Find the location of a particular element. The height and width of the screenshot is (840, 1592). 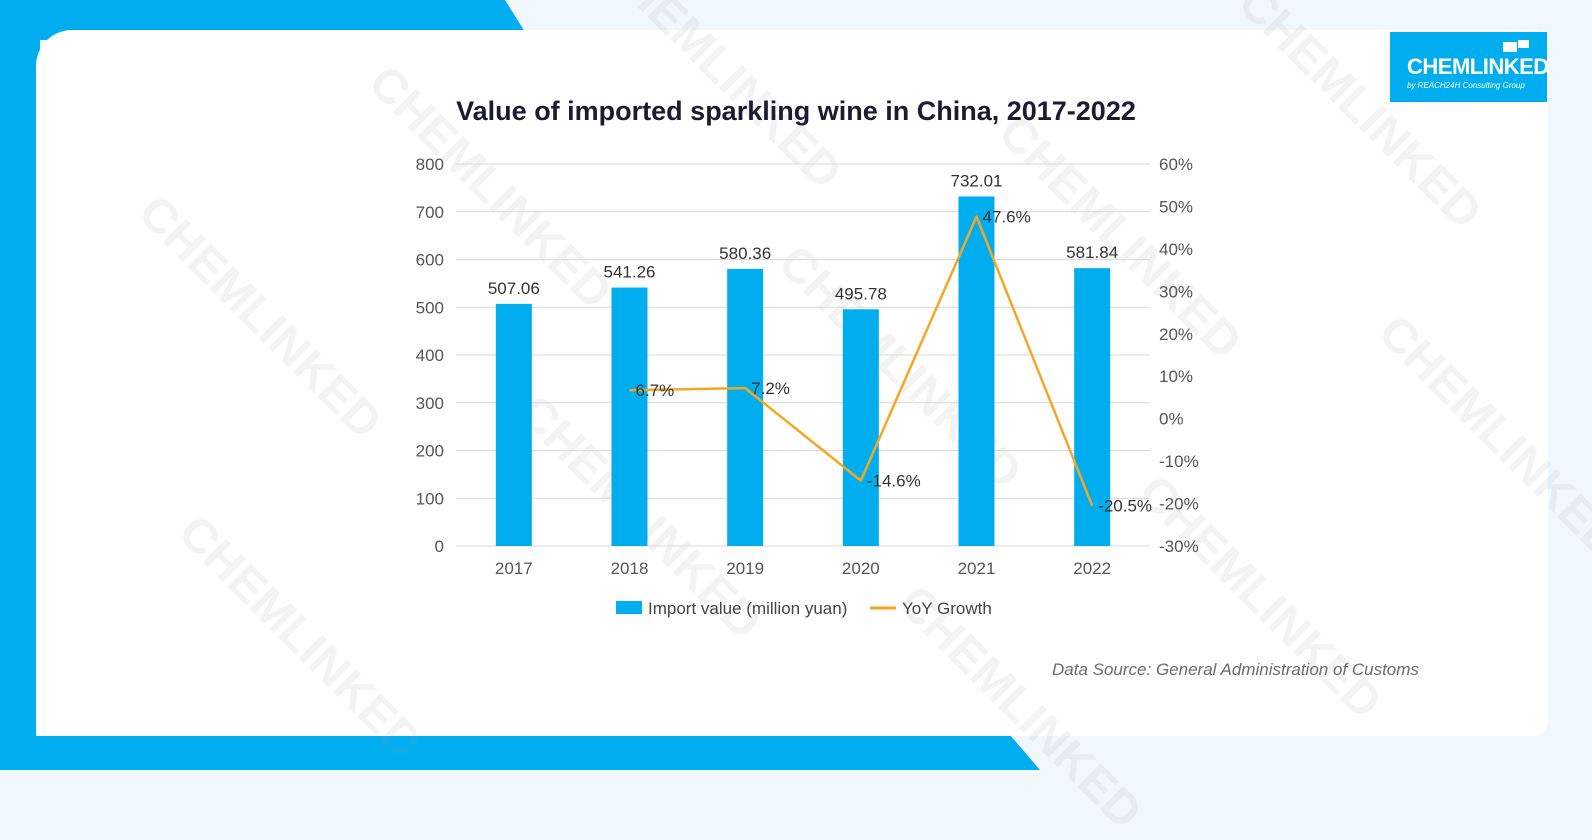

y-right-tick-label: -30% is located at coordinates (1179, 546).